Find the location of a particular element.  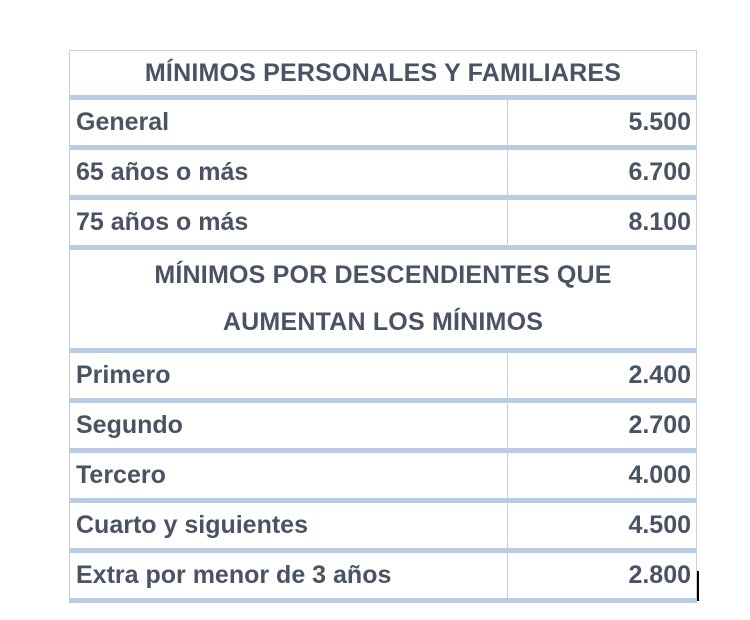

table-row-segundo: Segundo 2.700 is located at coordinates (383, 425).